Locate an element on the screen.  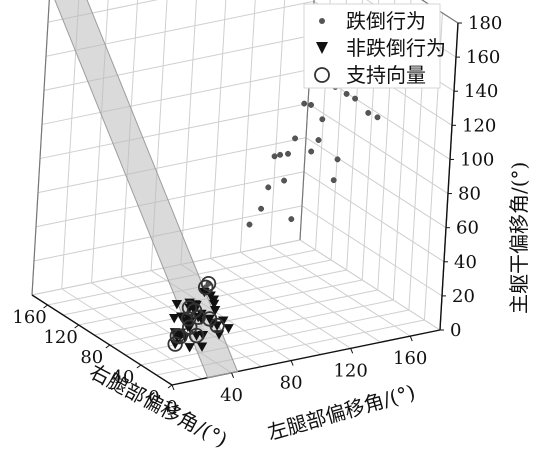
x-axis-line is located at coordinates (102, 340).